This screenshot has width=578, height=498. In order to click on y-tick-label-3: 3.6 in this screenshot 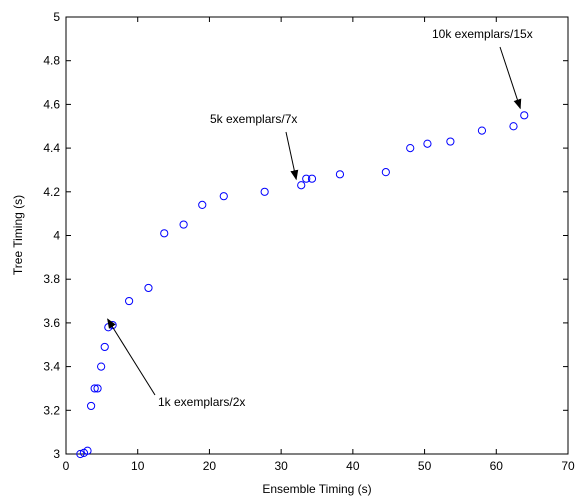, I will do `click(51, 323)`.